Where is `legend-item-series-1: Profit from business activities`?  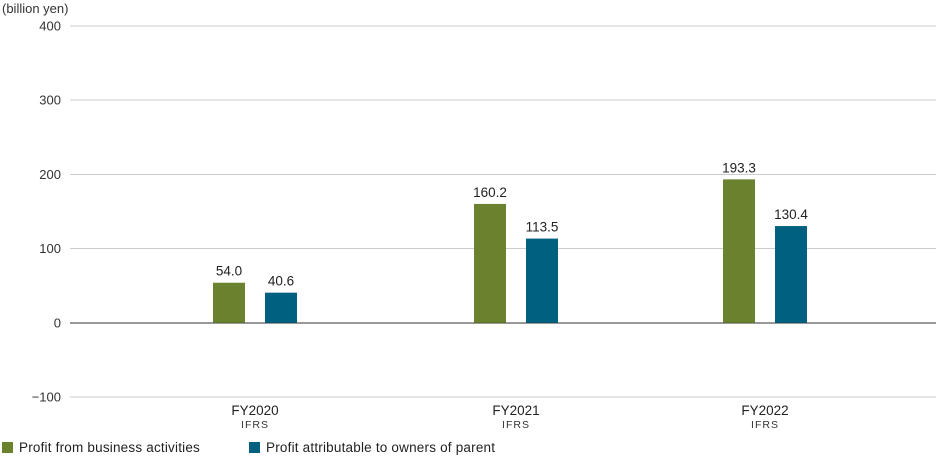
legend-item-series-1: Profit from business activities is located at coordinates (101, 447).